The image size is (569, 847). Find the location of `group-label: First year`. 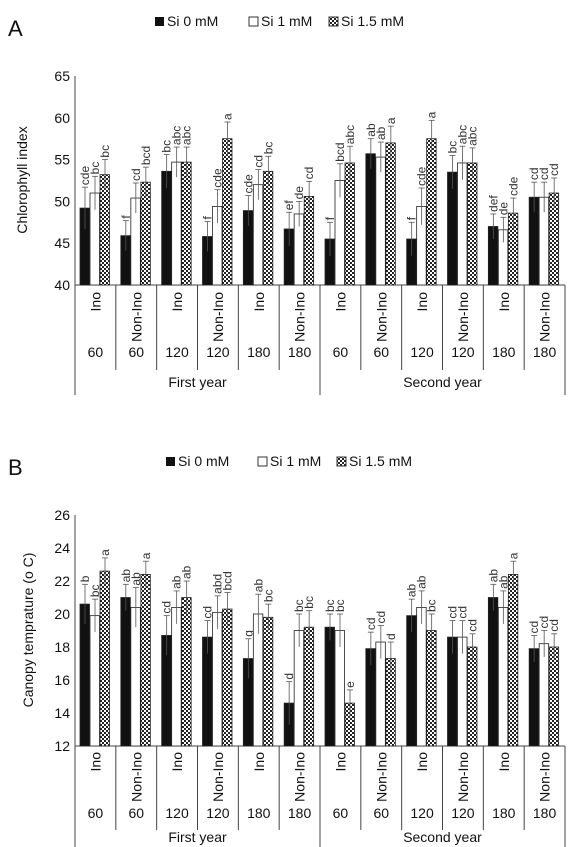

group-label: First year is located at coordinates (197, 837).